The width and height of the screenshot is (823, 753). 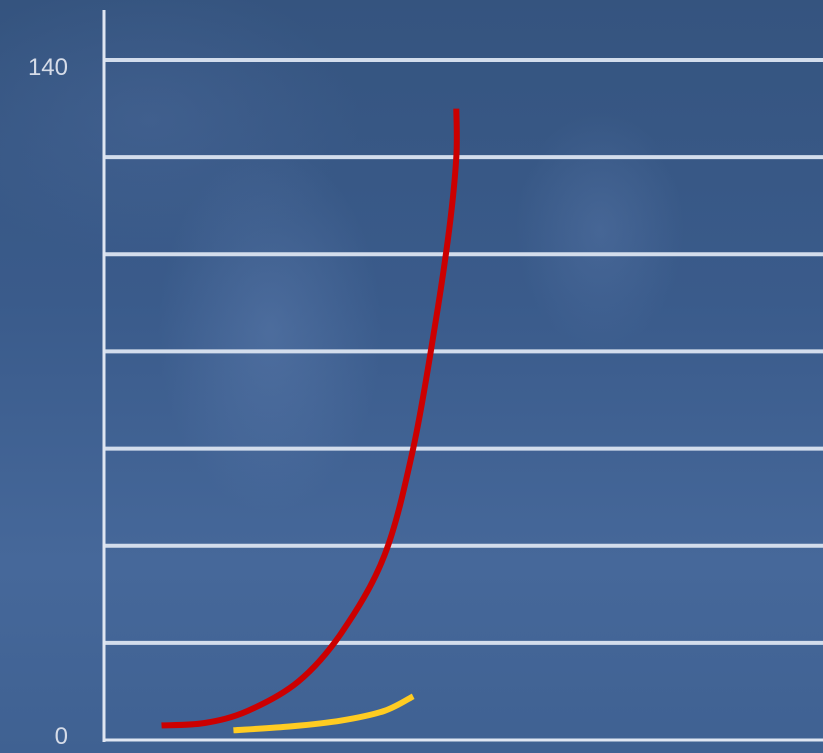 What do you see at coordinates (61, 736) in the screenshot?
I see `y-tick-label-min: 0` at bounding box center [61, 736].